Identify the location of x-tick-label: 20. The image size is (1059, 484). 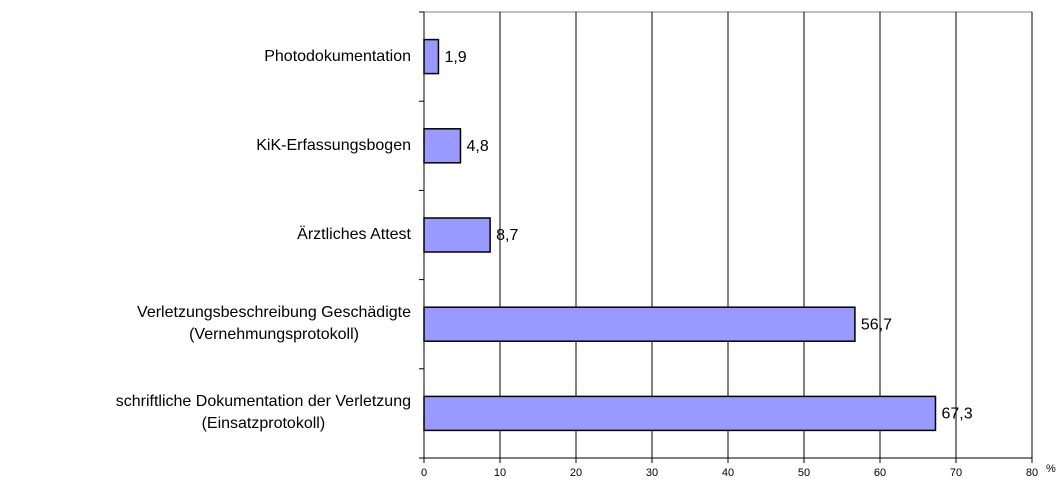
(576, 473).